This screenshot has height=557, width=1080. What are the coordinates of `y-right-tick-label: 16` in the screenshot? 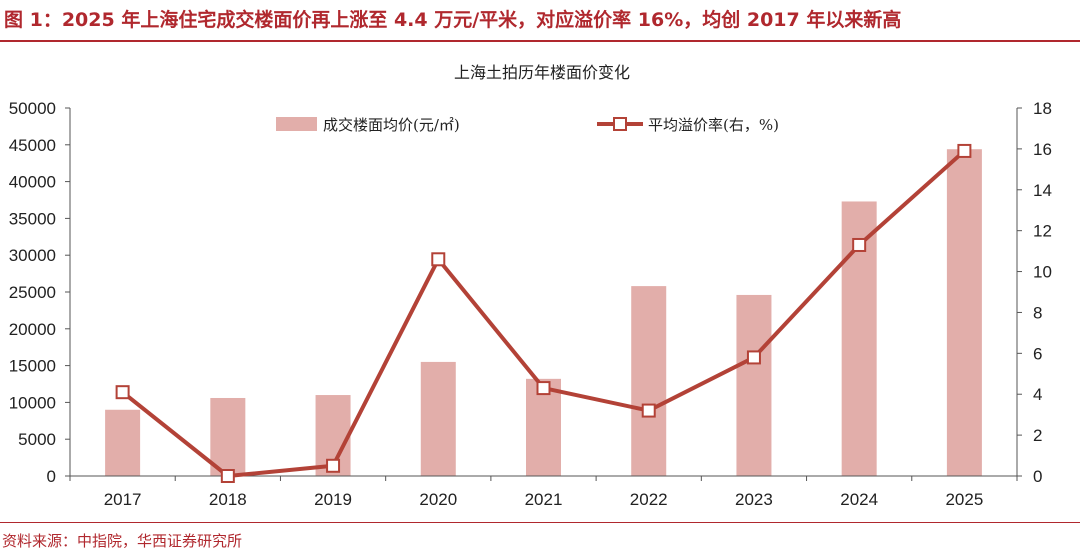 It's located at (1042, 149).